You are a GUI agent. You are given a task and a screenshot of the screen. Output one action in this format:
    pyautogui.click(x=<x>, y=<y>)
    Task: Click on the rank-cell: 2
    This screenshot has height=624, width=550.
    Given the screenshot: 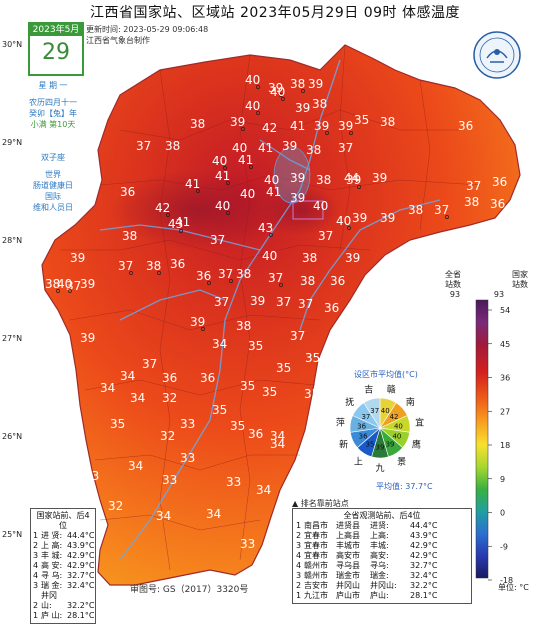 What is the action you would take?
    pyautogui.click(x=36, y=605)
    